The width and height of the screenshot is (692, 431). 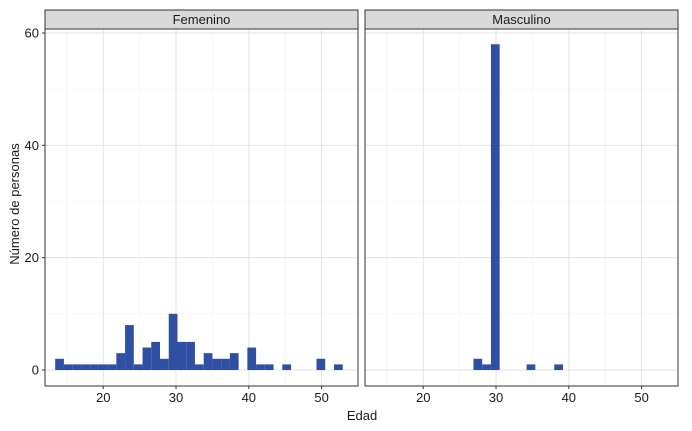 What do you see at coordinates (32, 33) in the screenshot?
I see `y-tick-label: 60` at bounding box center [32, 33].